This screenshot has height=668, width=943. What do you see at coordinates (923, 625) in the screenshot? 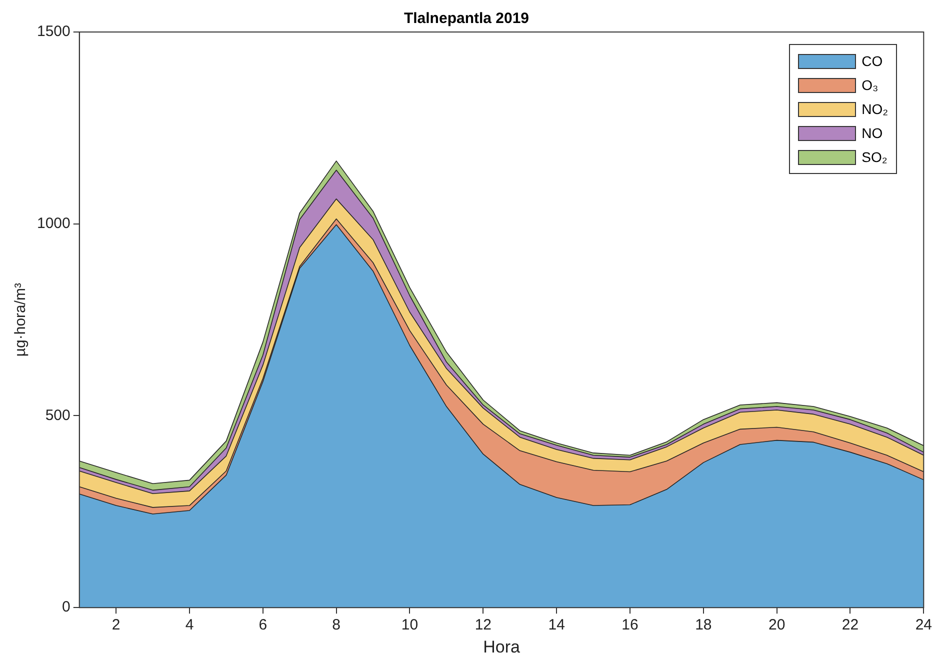
I see `x-tick-label: 24` at bounding box center [923, 625].